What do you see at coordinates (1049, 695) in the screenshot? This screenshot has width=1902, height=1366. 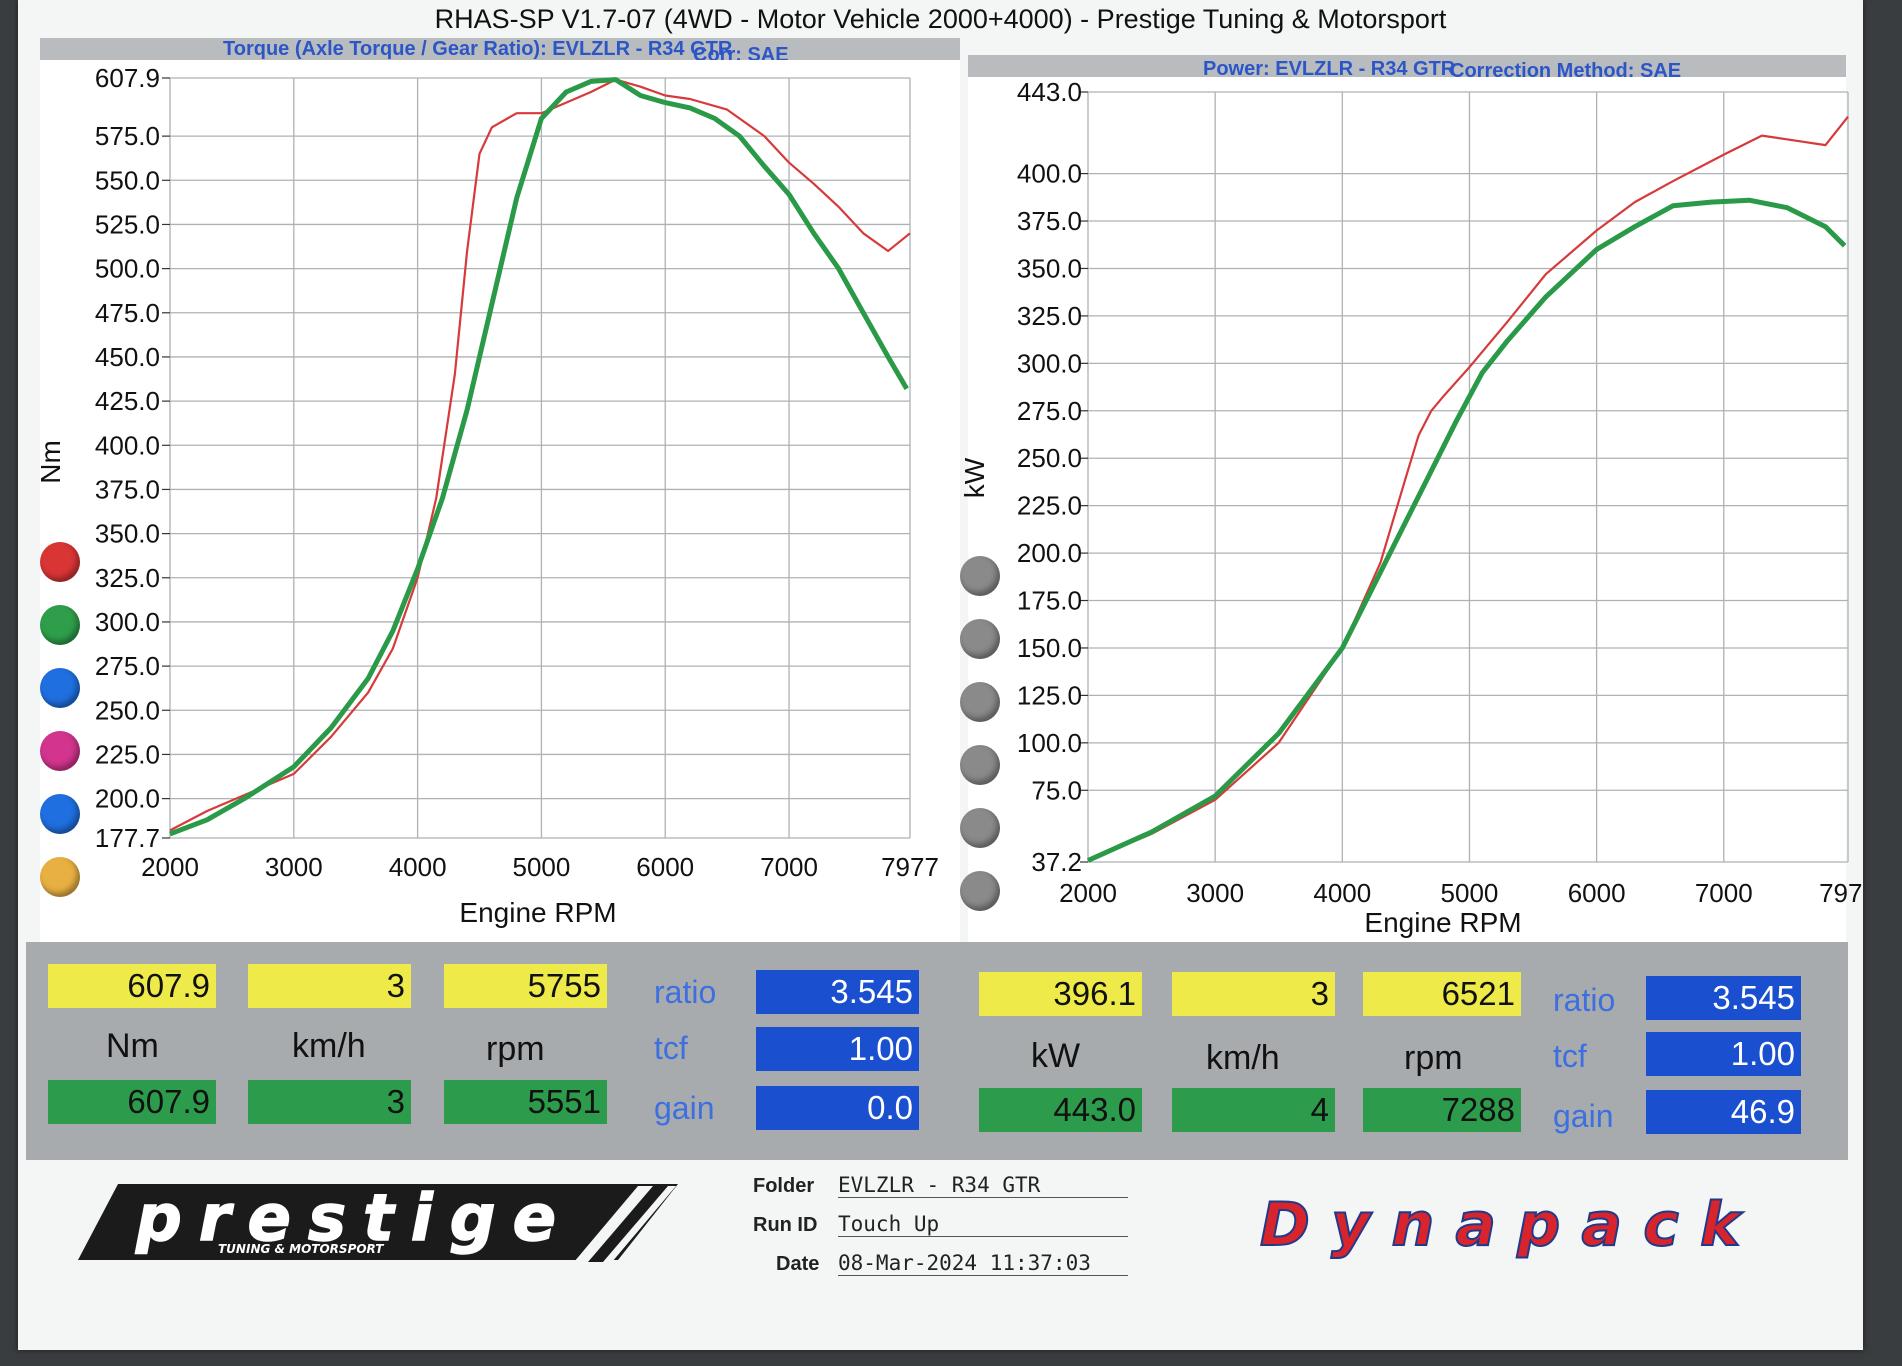 I see `y-tick-label: 125.0` at bounding box center [1049, 695].